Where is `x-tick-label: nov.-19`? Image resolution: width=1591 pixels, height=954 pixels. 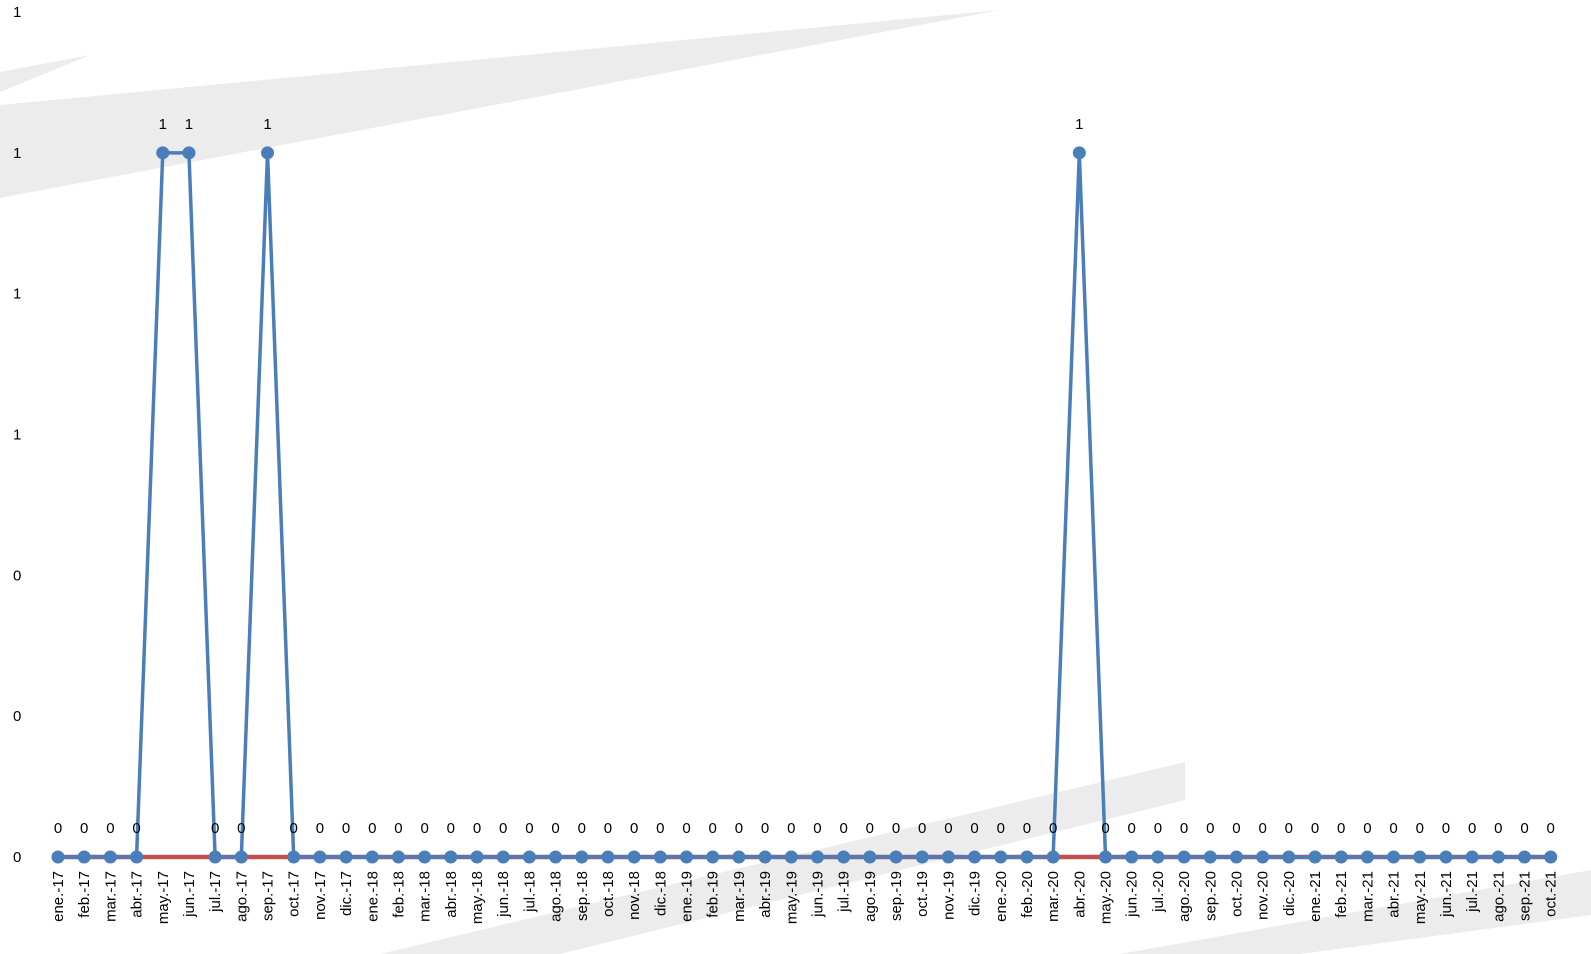 x-tick-label: nov.-19 is located at coordinates (948, 895).